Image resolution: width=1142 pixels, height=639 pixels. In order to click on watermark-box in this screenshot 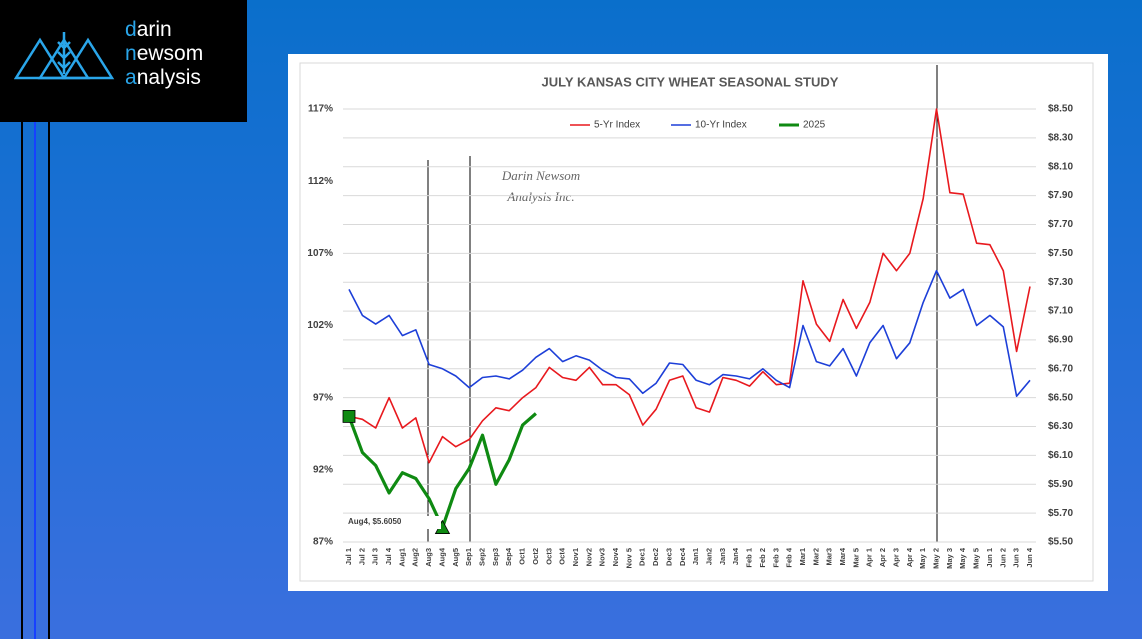, I will do `click(555, 186)`.